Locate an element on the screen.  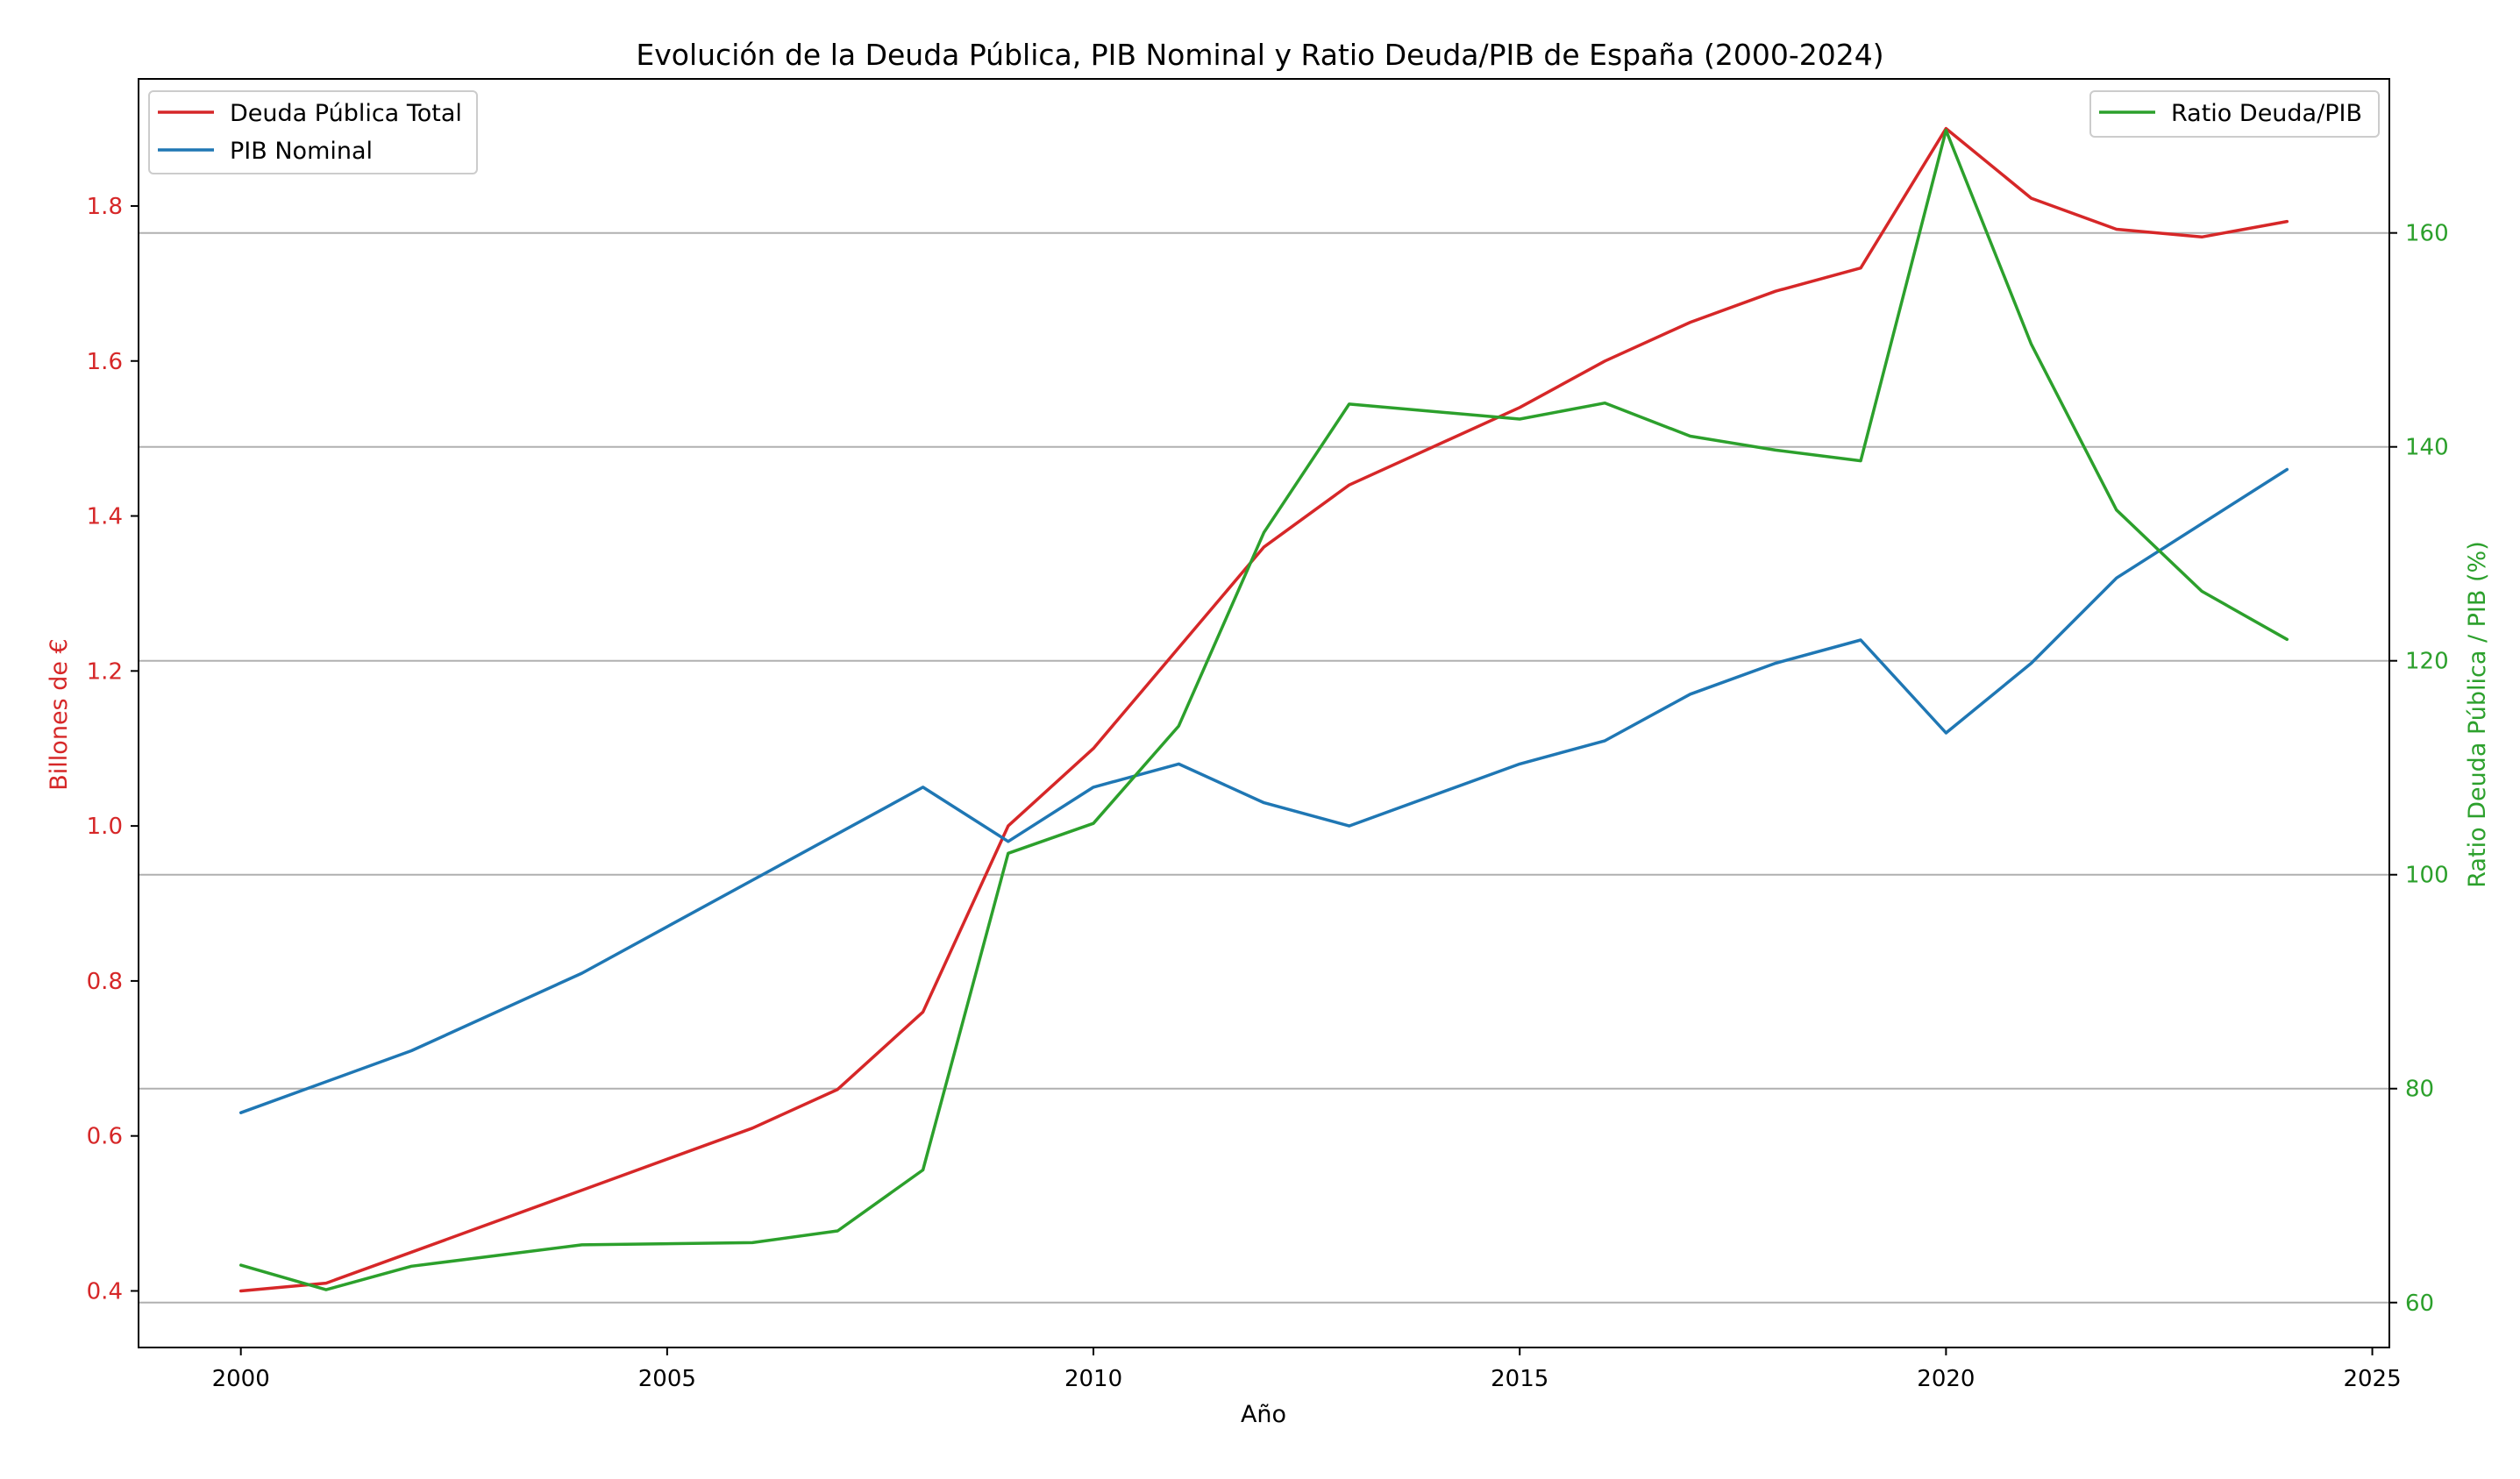
y-right-tick-label: 160 is located at coordinates (2427, 234).